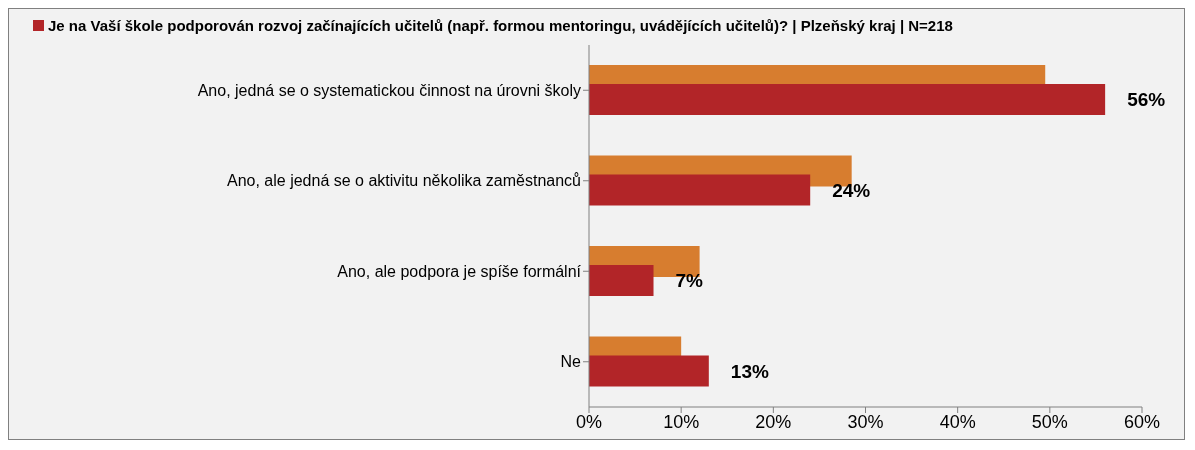 This screenshot has width=1195, height=450. Describe the element at coordinates (749, 371) in the screenshot. I see `data-label: 13%` at that location.